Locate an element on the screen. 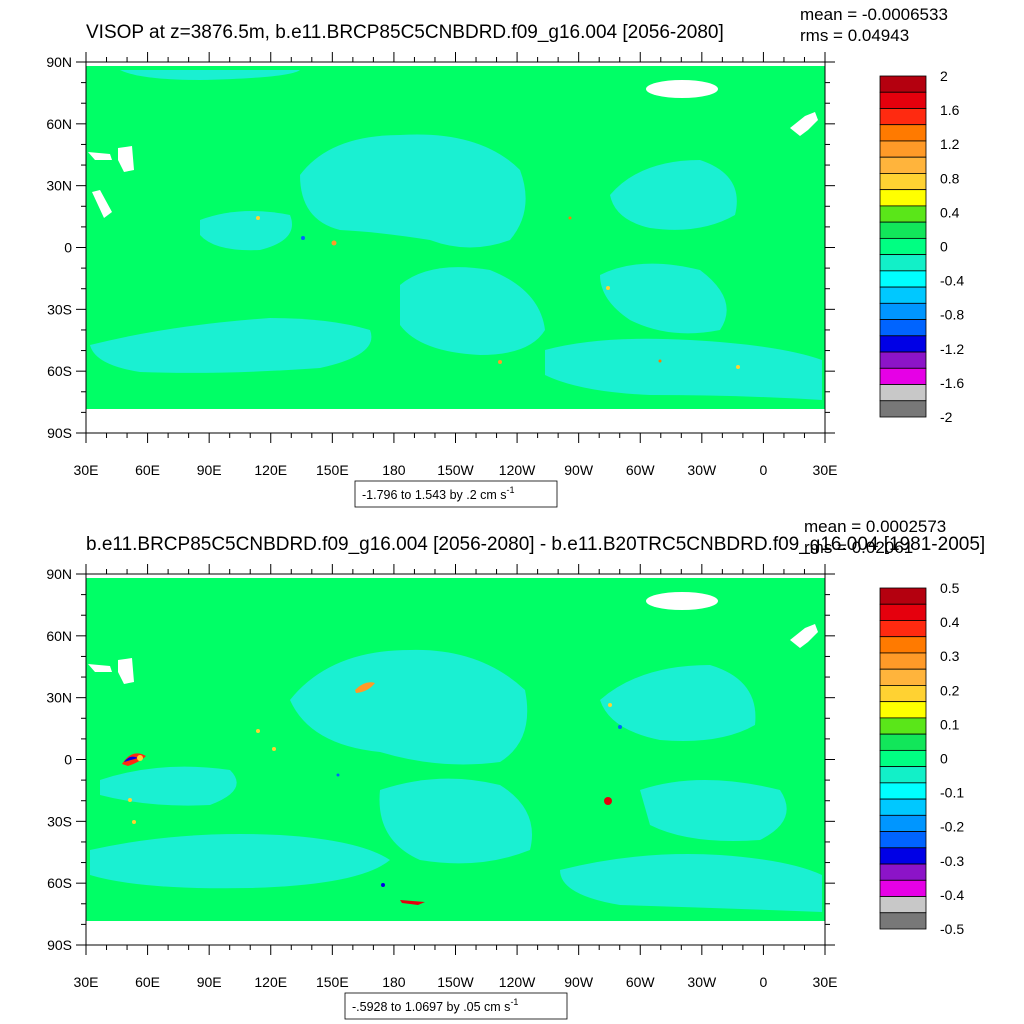 The image size is (1024, 1024). colorbar-label: -2 is located at coordinates (946, 417).